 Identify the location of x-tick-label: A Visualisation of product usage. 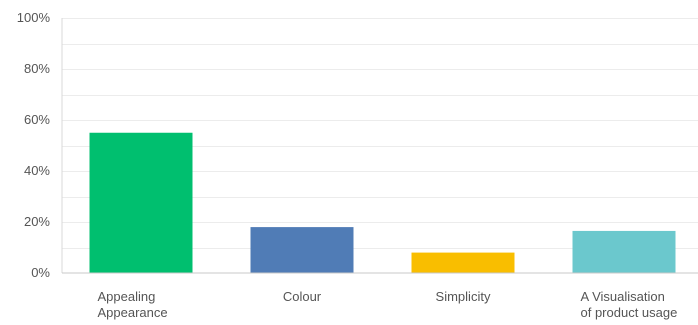
(629, 304).